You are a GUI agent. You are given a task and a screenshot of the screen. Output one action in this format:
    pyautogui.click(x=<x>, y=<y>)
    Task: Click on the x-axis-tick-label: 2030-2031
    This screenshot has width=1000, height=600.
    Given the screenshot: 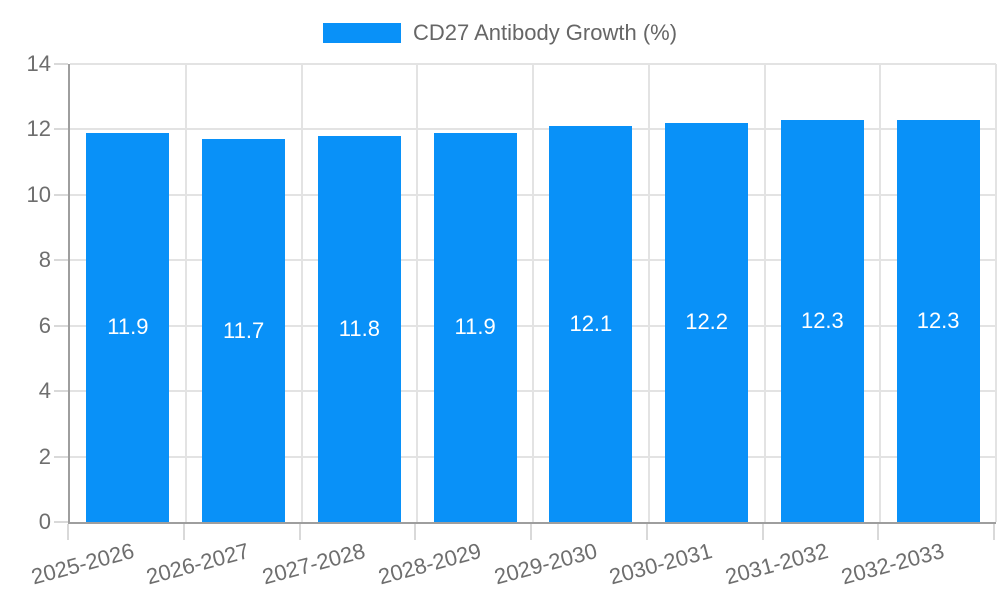 What is the action you would take?
    pyautogui.click(x=661, y=564)
    